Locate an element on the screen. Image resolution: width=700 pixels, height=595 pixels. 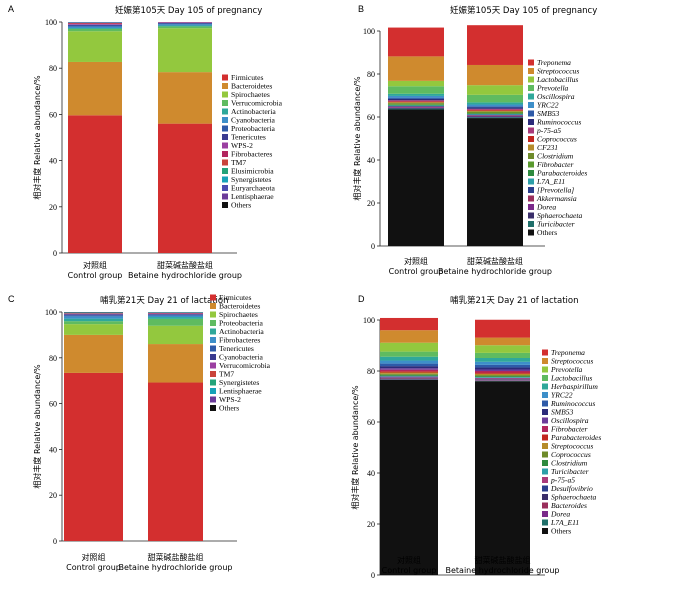
legend-label-lentisphaerae: Lentisphaerae is located at coordinates (252, 196).